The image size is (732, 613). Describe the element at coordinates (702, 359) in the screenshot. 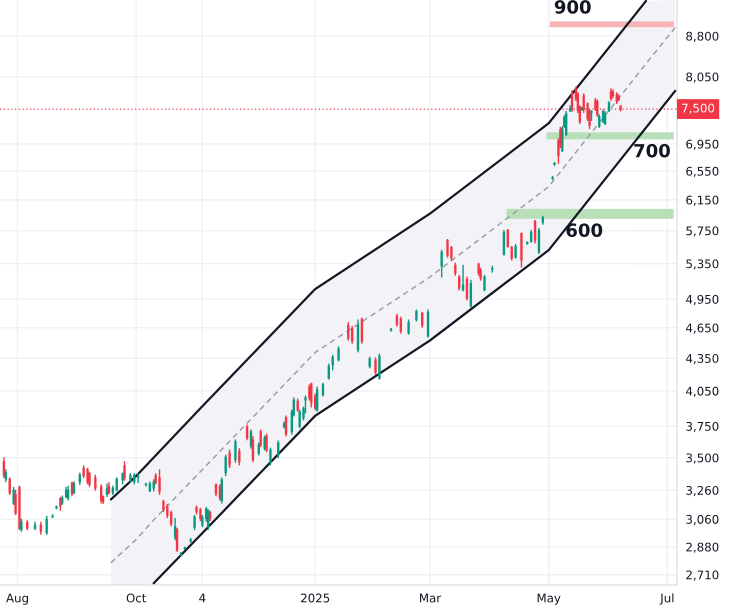

I see `y-tick-label: 4,350` at that location.